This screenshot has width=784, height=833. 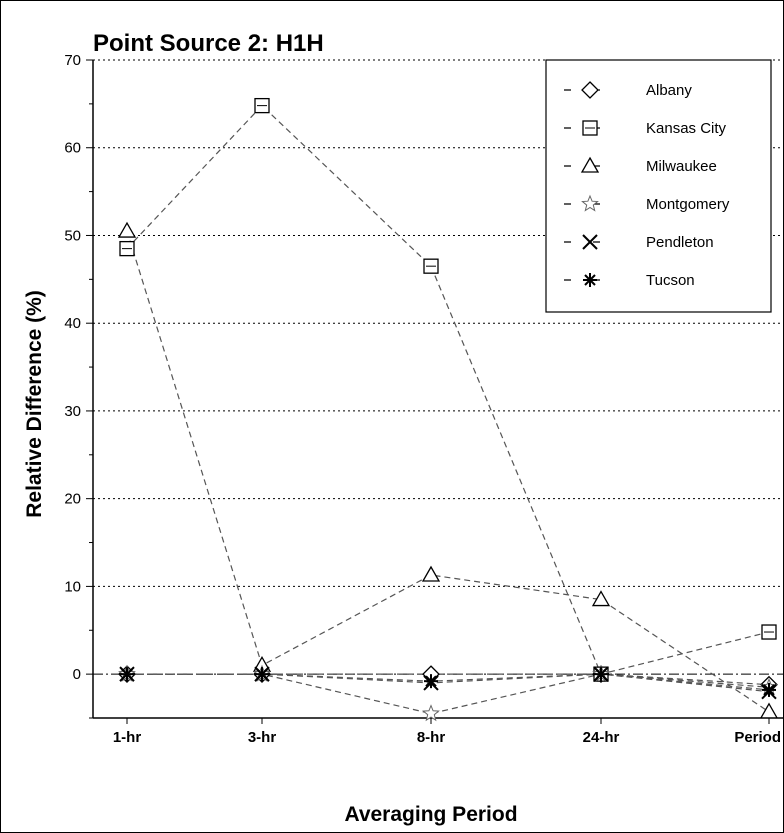 I want to click on y-tick-label: 60, so click(x=72, y=148).